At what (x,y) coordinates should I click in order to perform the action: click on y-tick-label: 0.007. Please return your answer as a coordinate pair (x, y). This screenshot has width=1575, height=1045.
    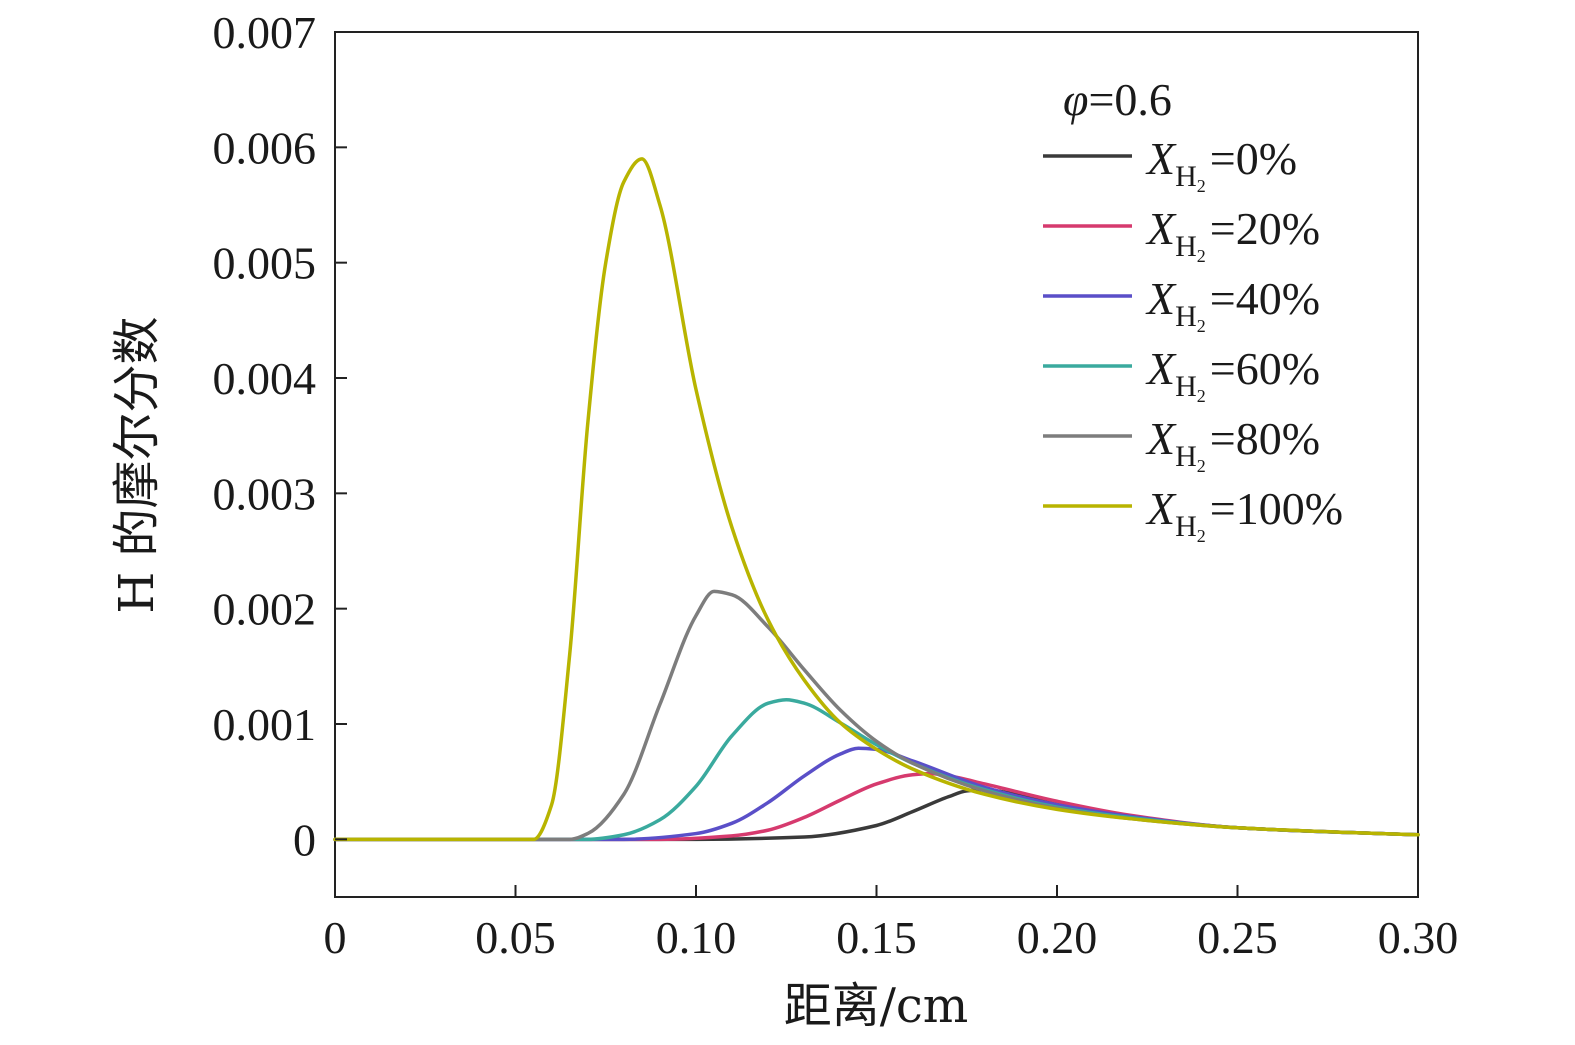
    Looking at the image, I should click on (265, 32).